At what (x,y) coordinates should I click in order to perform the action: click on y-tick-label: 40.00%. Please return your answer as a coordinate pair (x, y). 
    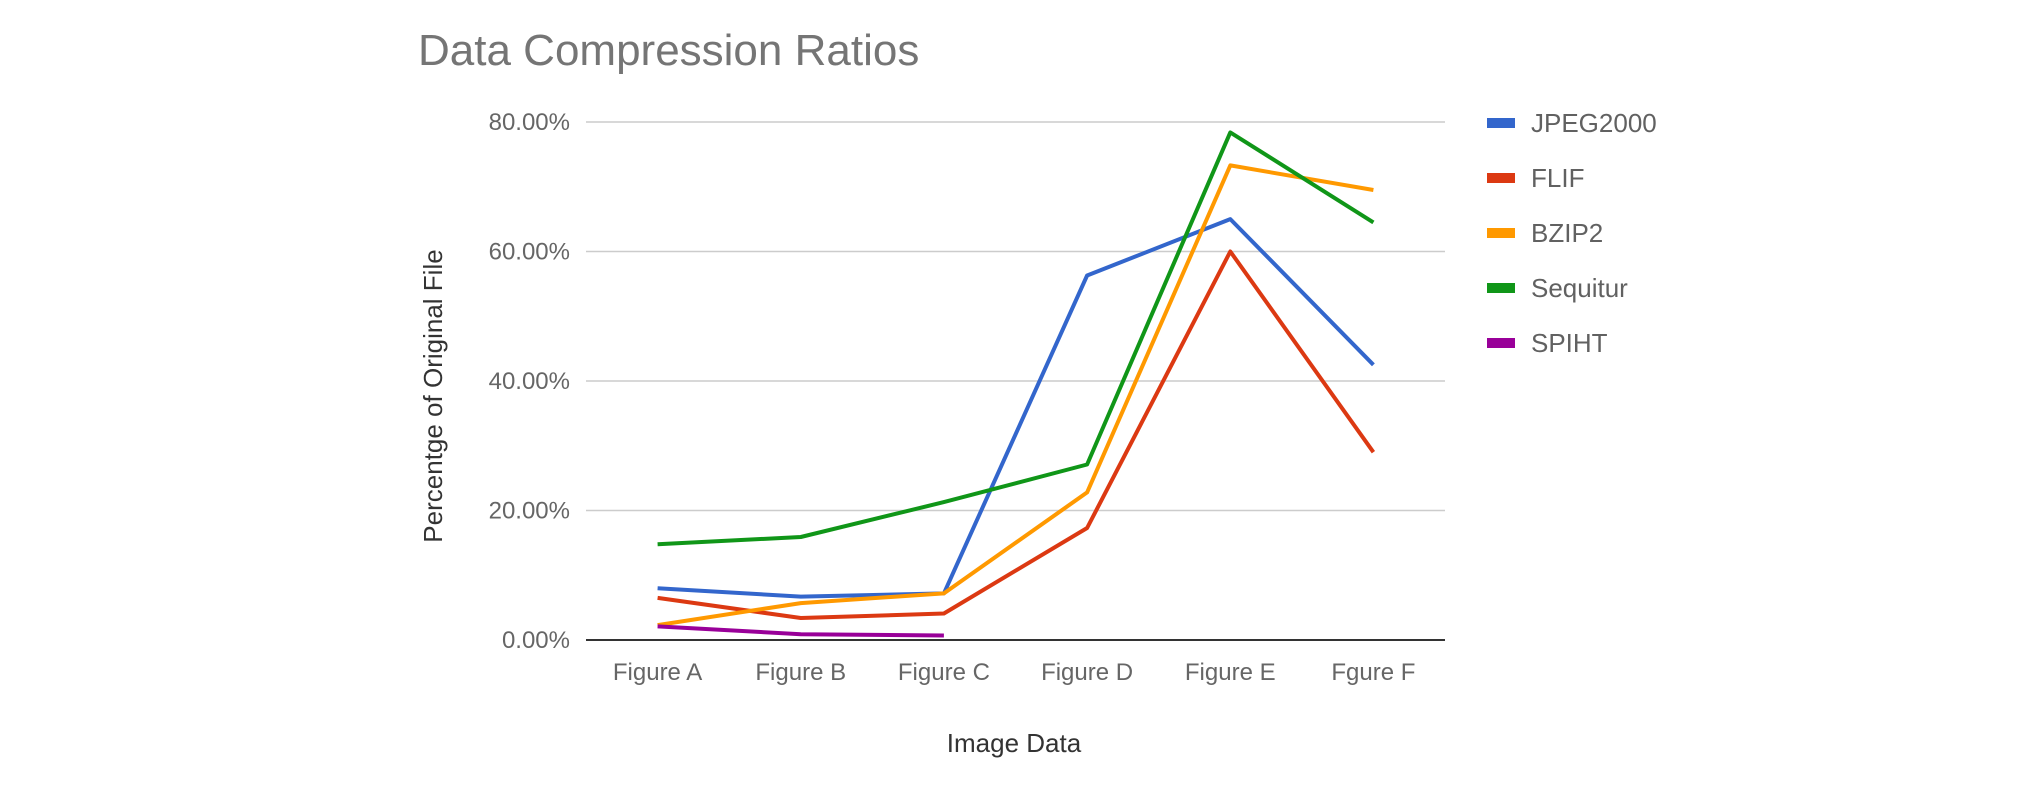
    Looking at the image, I should click on (529, 381).